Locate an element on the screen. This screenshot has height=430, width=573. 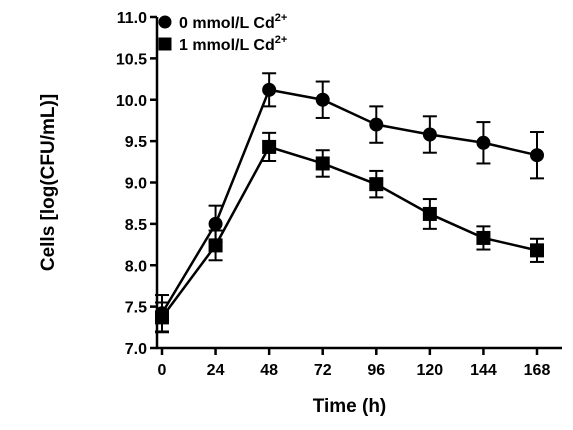
x-tick-label: 24 is located at coordinates (216, 370).